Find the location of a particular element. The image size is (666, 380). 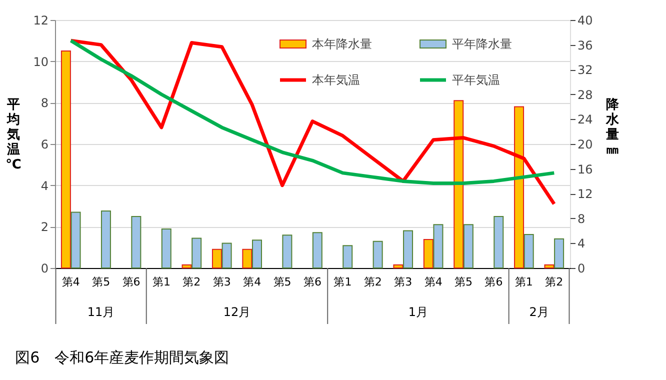

y-tick-label: 6 is located at coordinates (44, 145).